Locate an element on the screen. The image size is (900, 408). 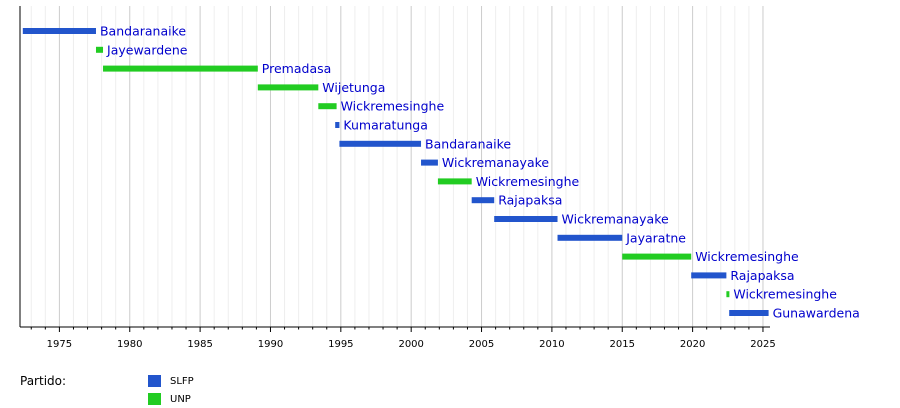
bar-label: Gunawardena is located at coordinates (816, 313).